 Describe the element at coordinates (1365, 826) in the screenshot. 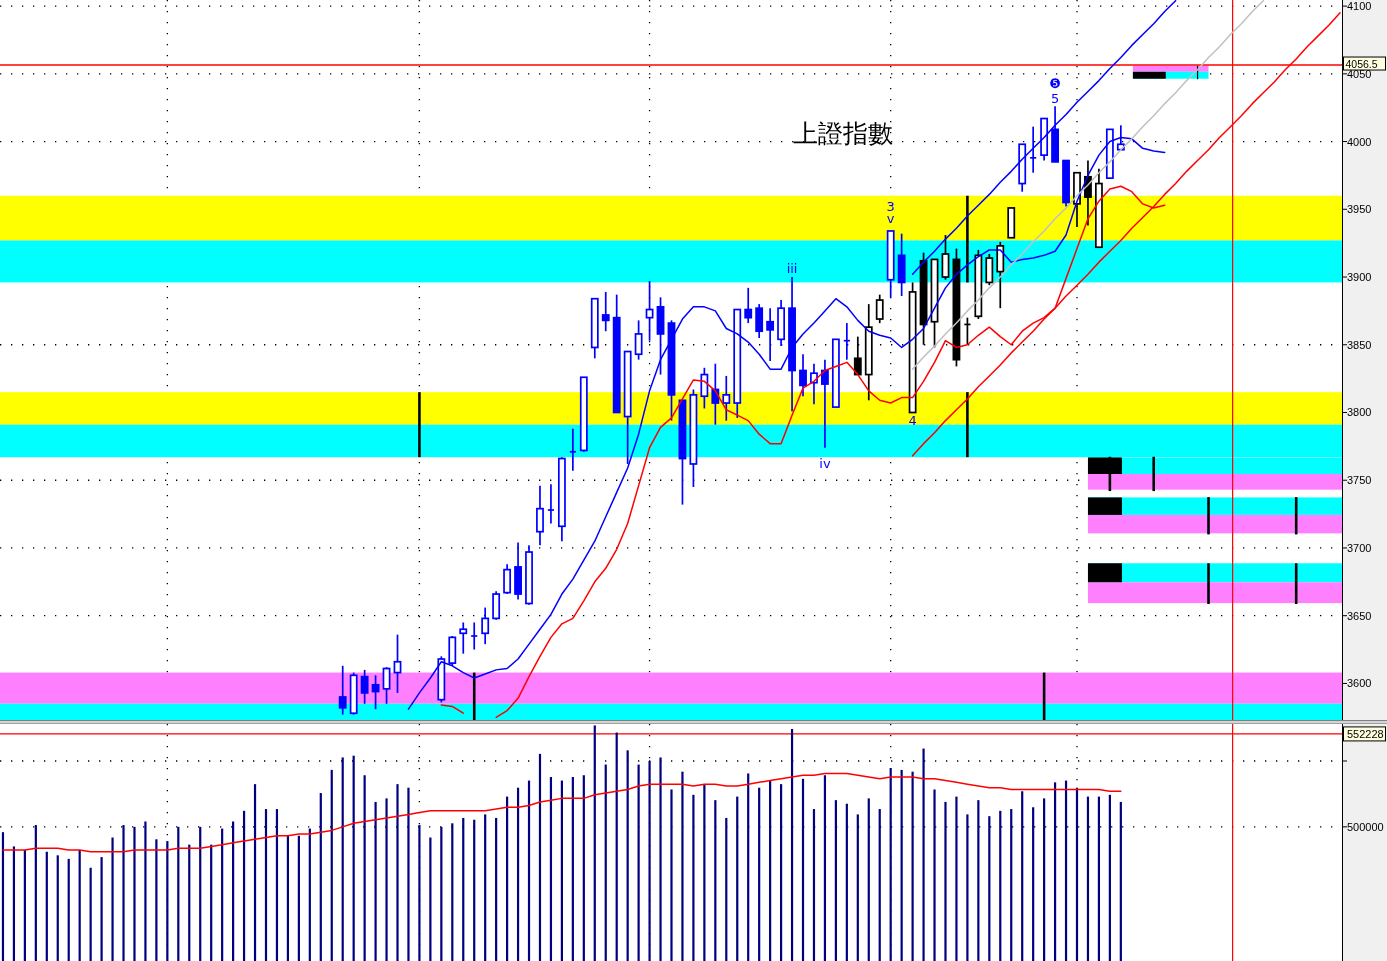

I see `y-tick-label: 500000` at that location.